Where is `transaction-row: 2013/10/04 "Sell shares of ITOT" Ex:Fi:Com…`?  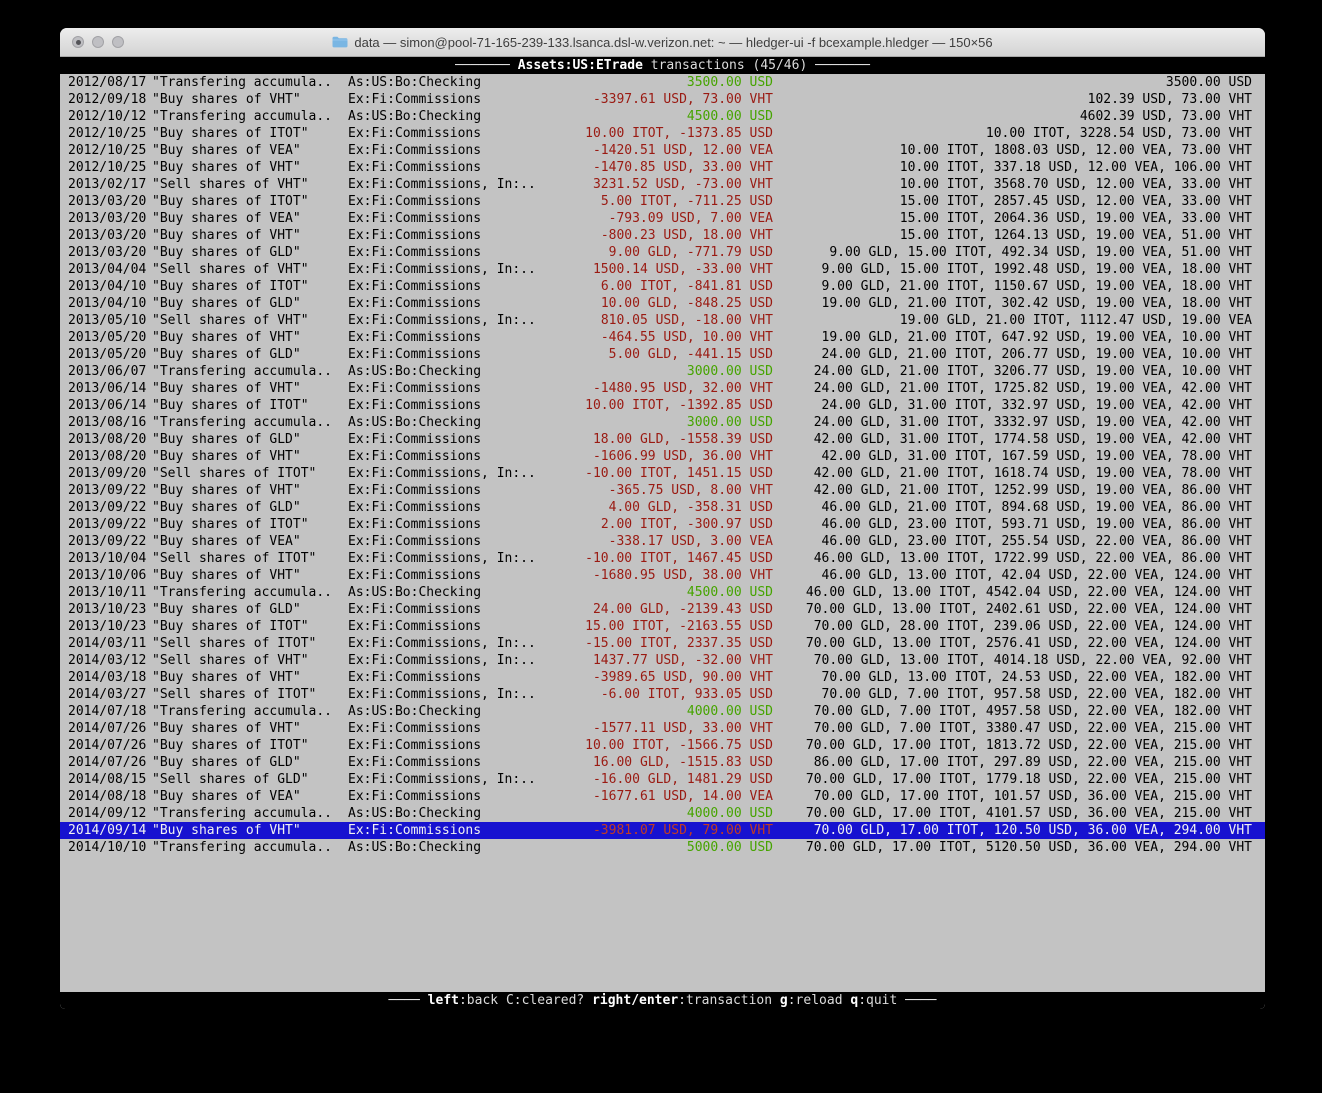
transaction-row: 2013/10/04 "Sell shares of ITOT" Ex:Fi:Com… is located at coordinates (662, 558).